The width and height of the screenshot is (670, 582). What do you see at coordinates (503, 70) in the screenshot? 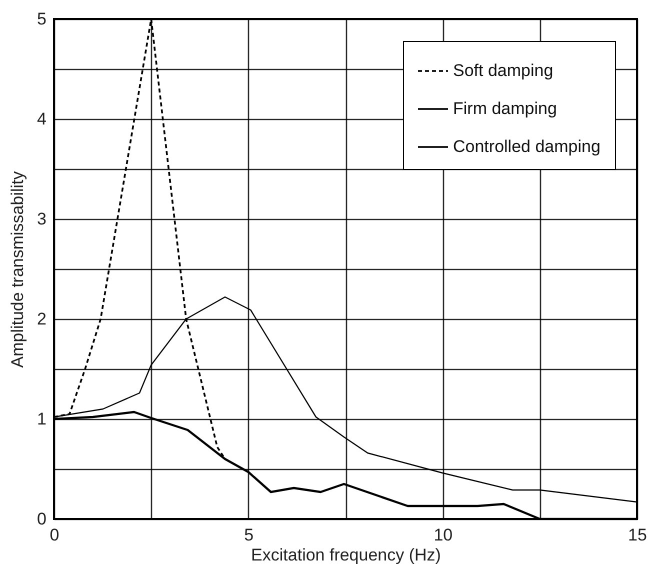
I see `legend-label: Soft damping` at bounding box center [503, 70].